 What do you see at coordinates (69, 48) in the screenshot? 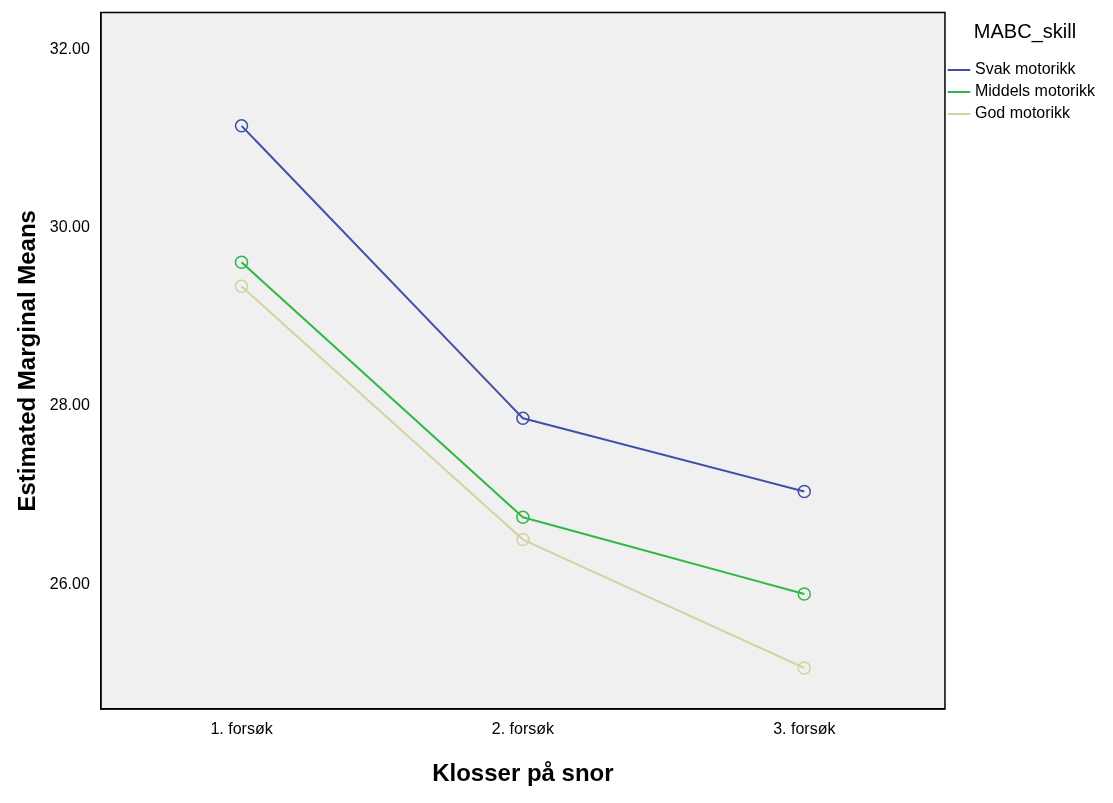
I see `y-tick-label: 32.00` at bounding box center [69, 48].